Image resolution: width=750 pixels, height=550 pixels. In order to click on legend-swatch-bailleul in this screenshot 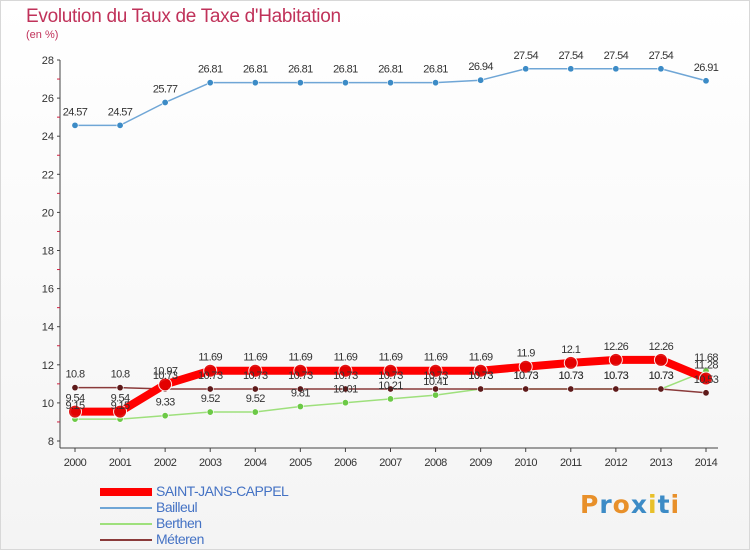, I will do `click(126, 508)`.